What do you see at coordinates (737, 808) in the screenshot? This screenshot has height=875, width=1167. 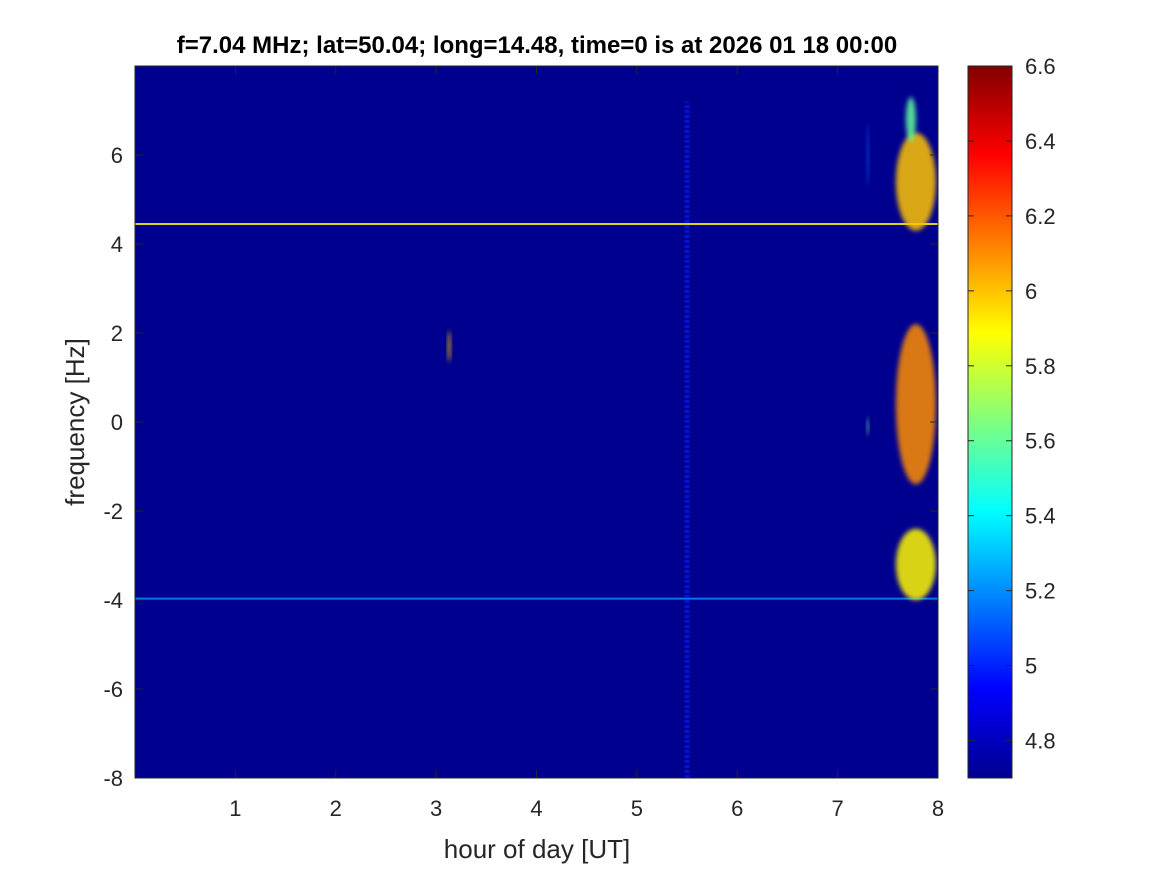 I see `x-tick-label-5: 6` at bounding box center [737, 808].